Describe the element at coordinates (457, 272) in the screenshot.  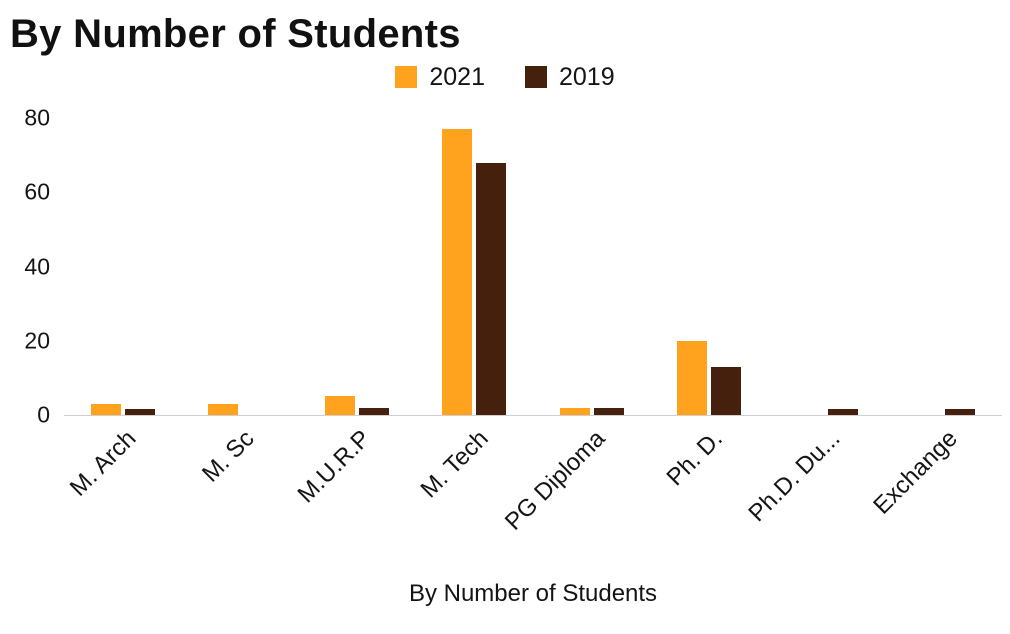
I see `bar-m-tech-2021` at that location.